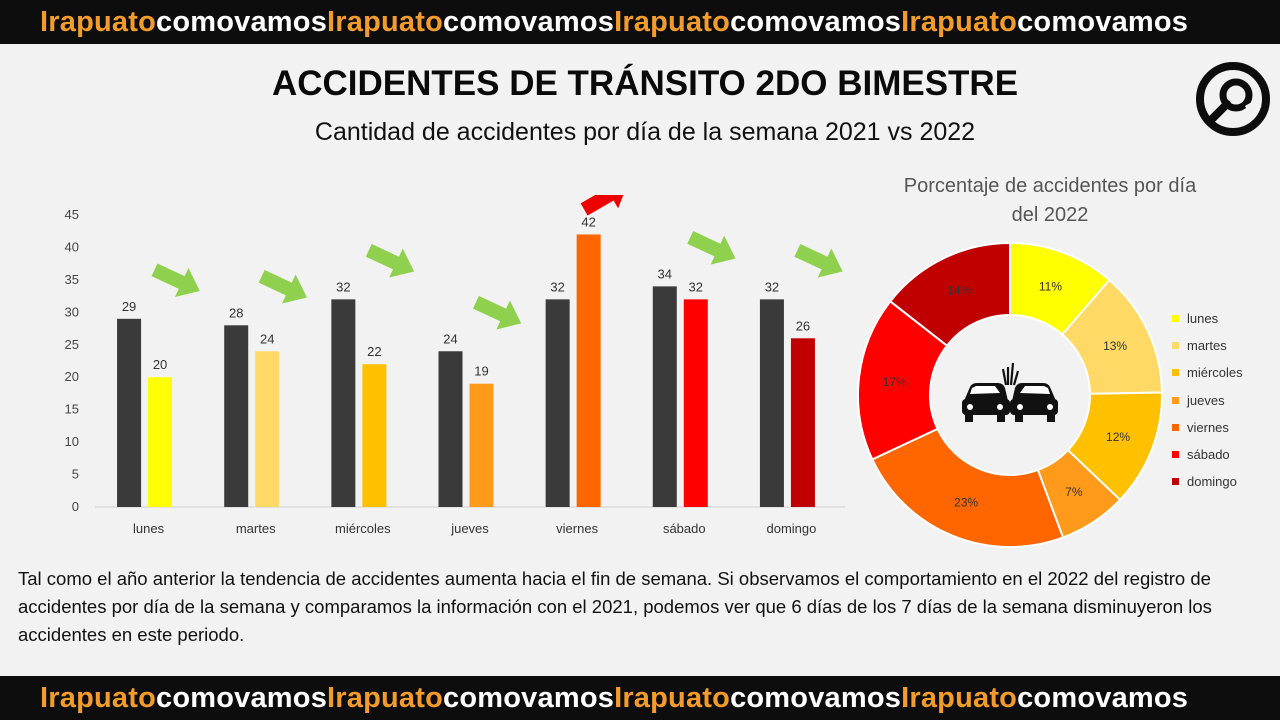 This screenshot has height=720, width=1280. I want to click on legend-label: domingo, so click(1212, 482).